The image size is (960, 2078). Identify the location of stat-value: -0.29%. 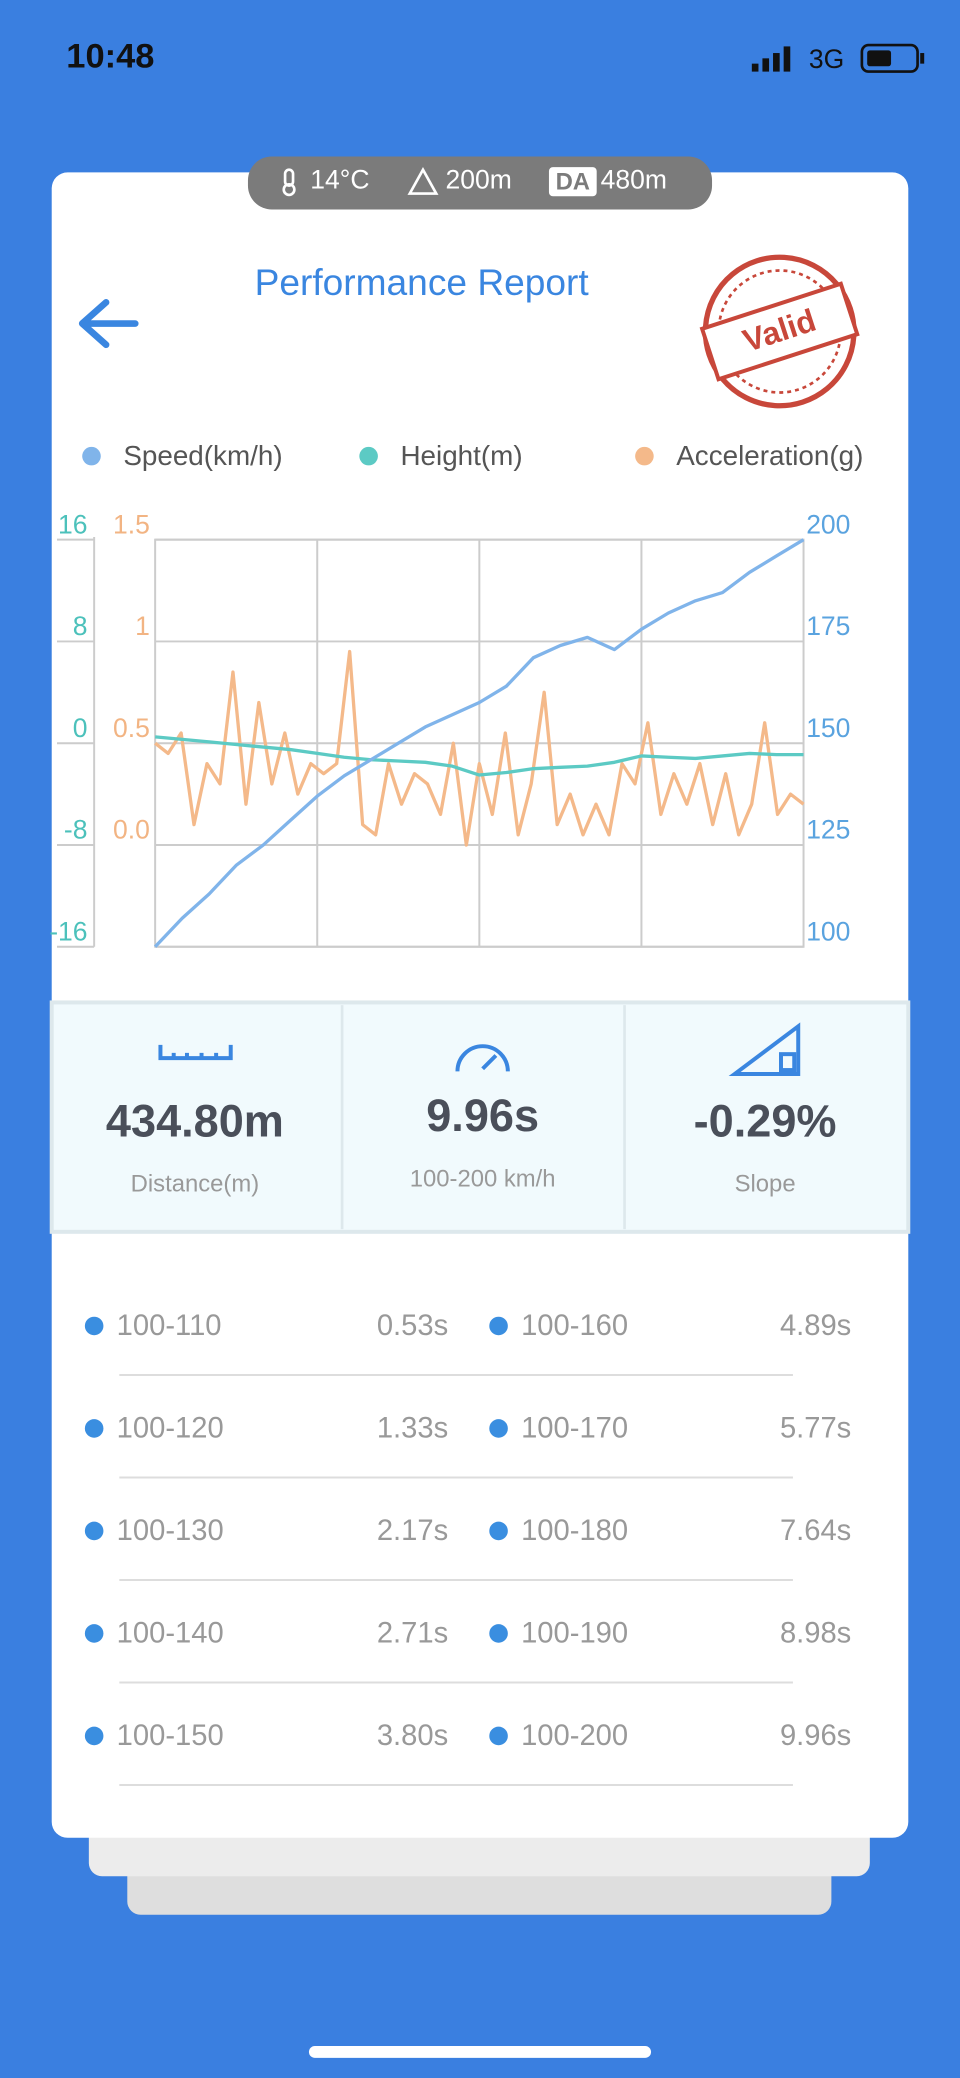
(765, 1120).